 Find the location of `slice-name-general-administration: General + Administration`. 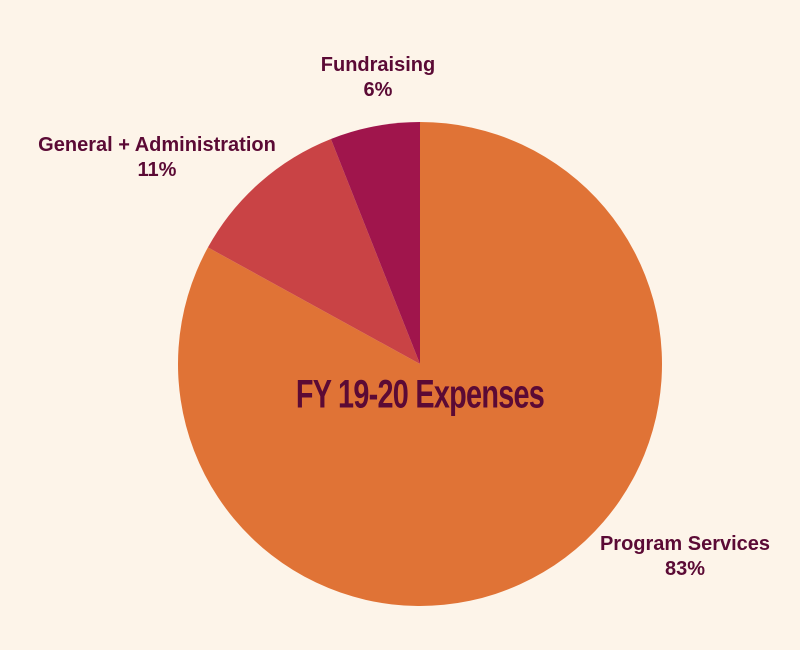

slice-name-general-administration: General + Administration is located at coordinates (157, 145).